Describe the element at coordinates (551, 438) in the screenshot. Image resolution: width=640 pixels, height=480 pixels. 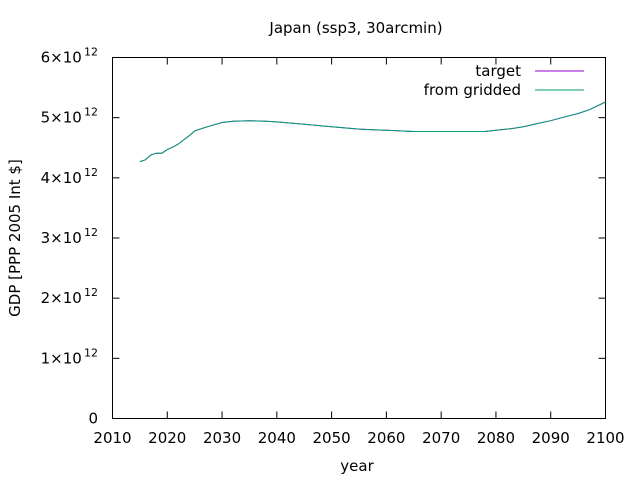
I see `x-tick-label: 2090` at that location.